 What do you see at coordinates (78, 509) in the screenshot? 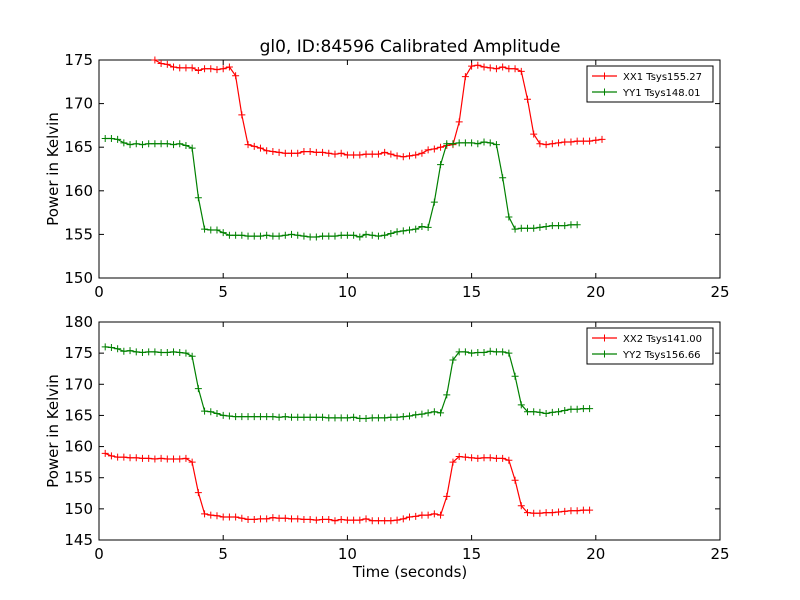
I see `y-tick-label: 150` at bounding box center [78, 509].